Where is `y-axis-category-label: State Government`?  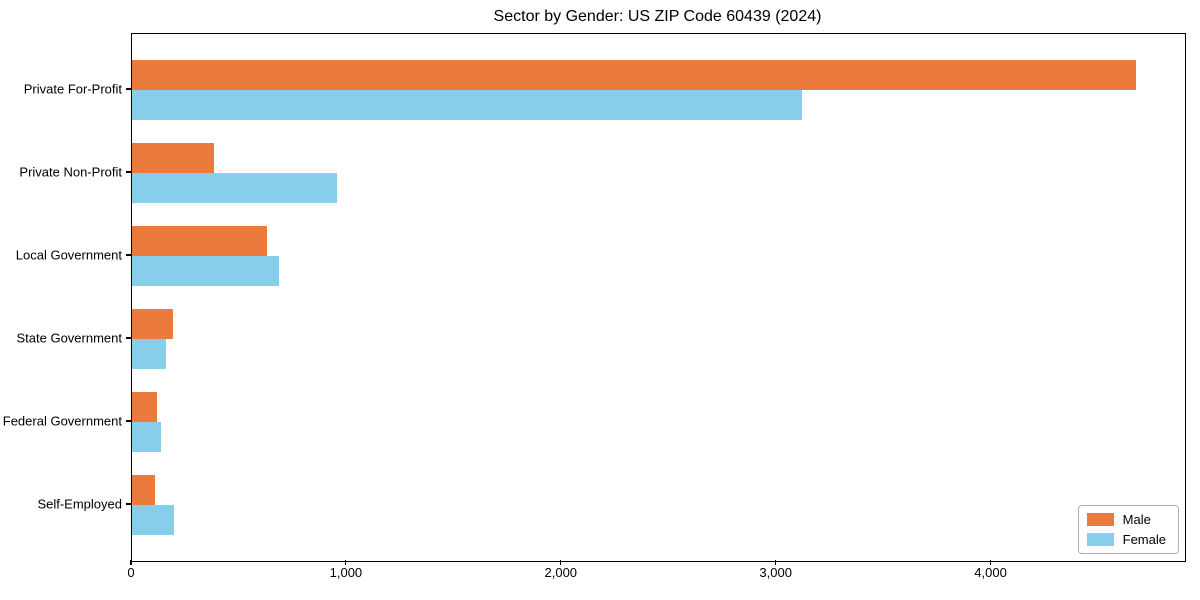
y-axis-category-label: State Government is located at coordinates (69, 338).